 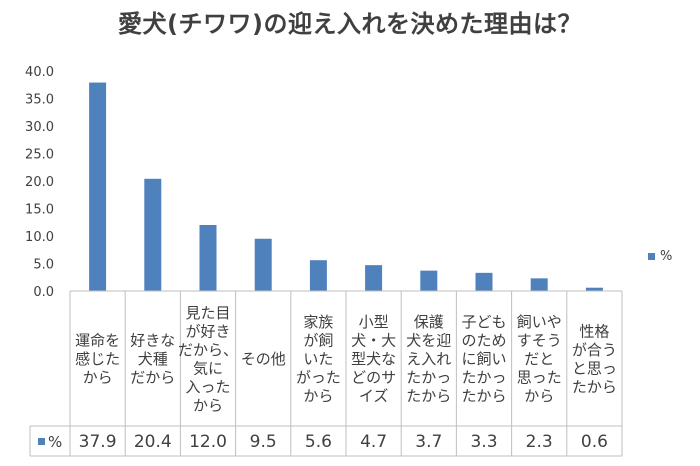 I want to click on x-tick-label: 家族が飼いたがったから, so click(x=318, y=359).